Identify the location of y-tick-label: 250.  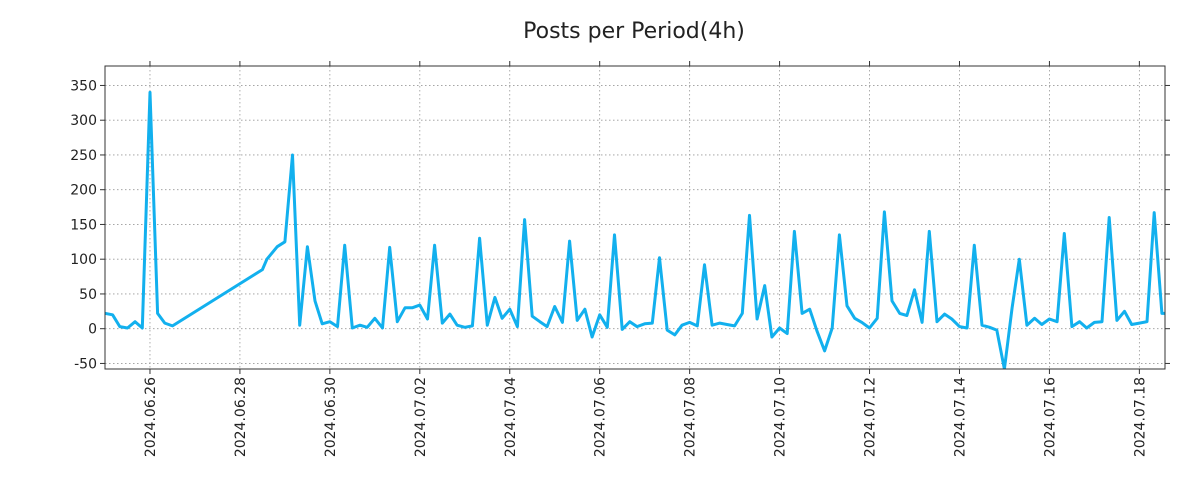
(83, 156).